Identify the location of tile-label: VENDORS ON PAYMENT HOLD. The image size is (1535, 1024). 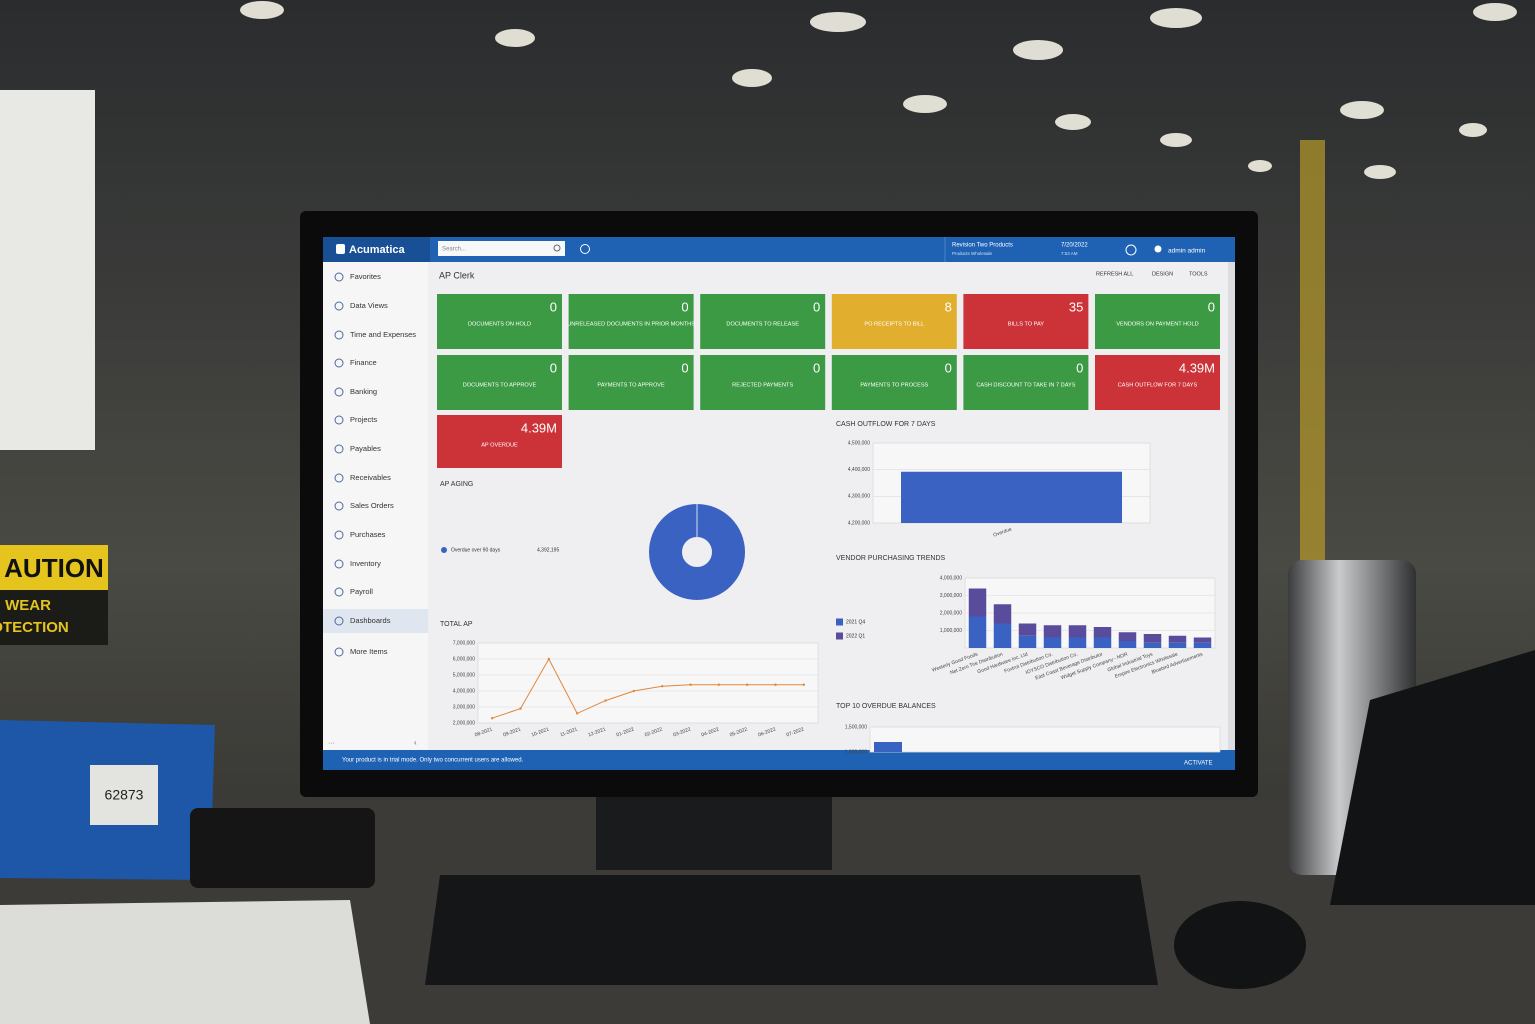
(1157, 324).